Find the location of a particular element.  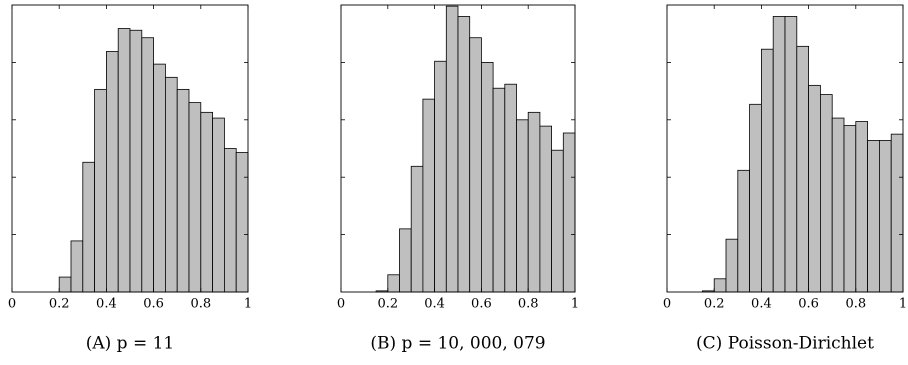

caption: (A) p = 11 is located at coordinates (130, 344).